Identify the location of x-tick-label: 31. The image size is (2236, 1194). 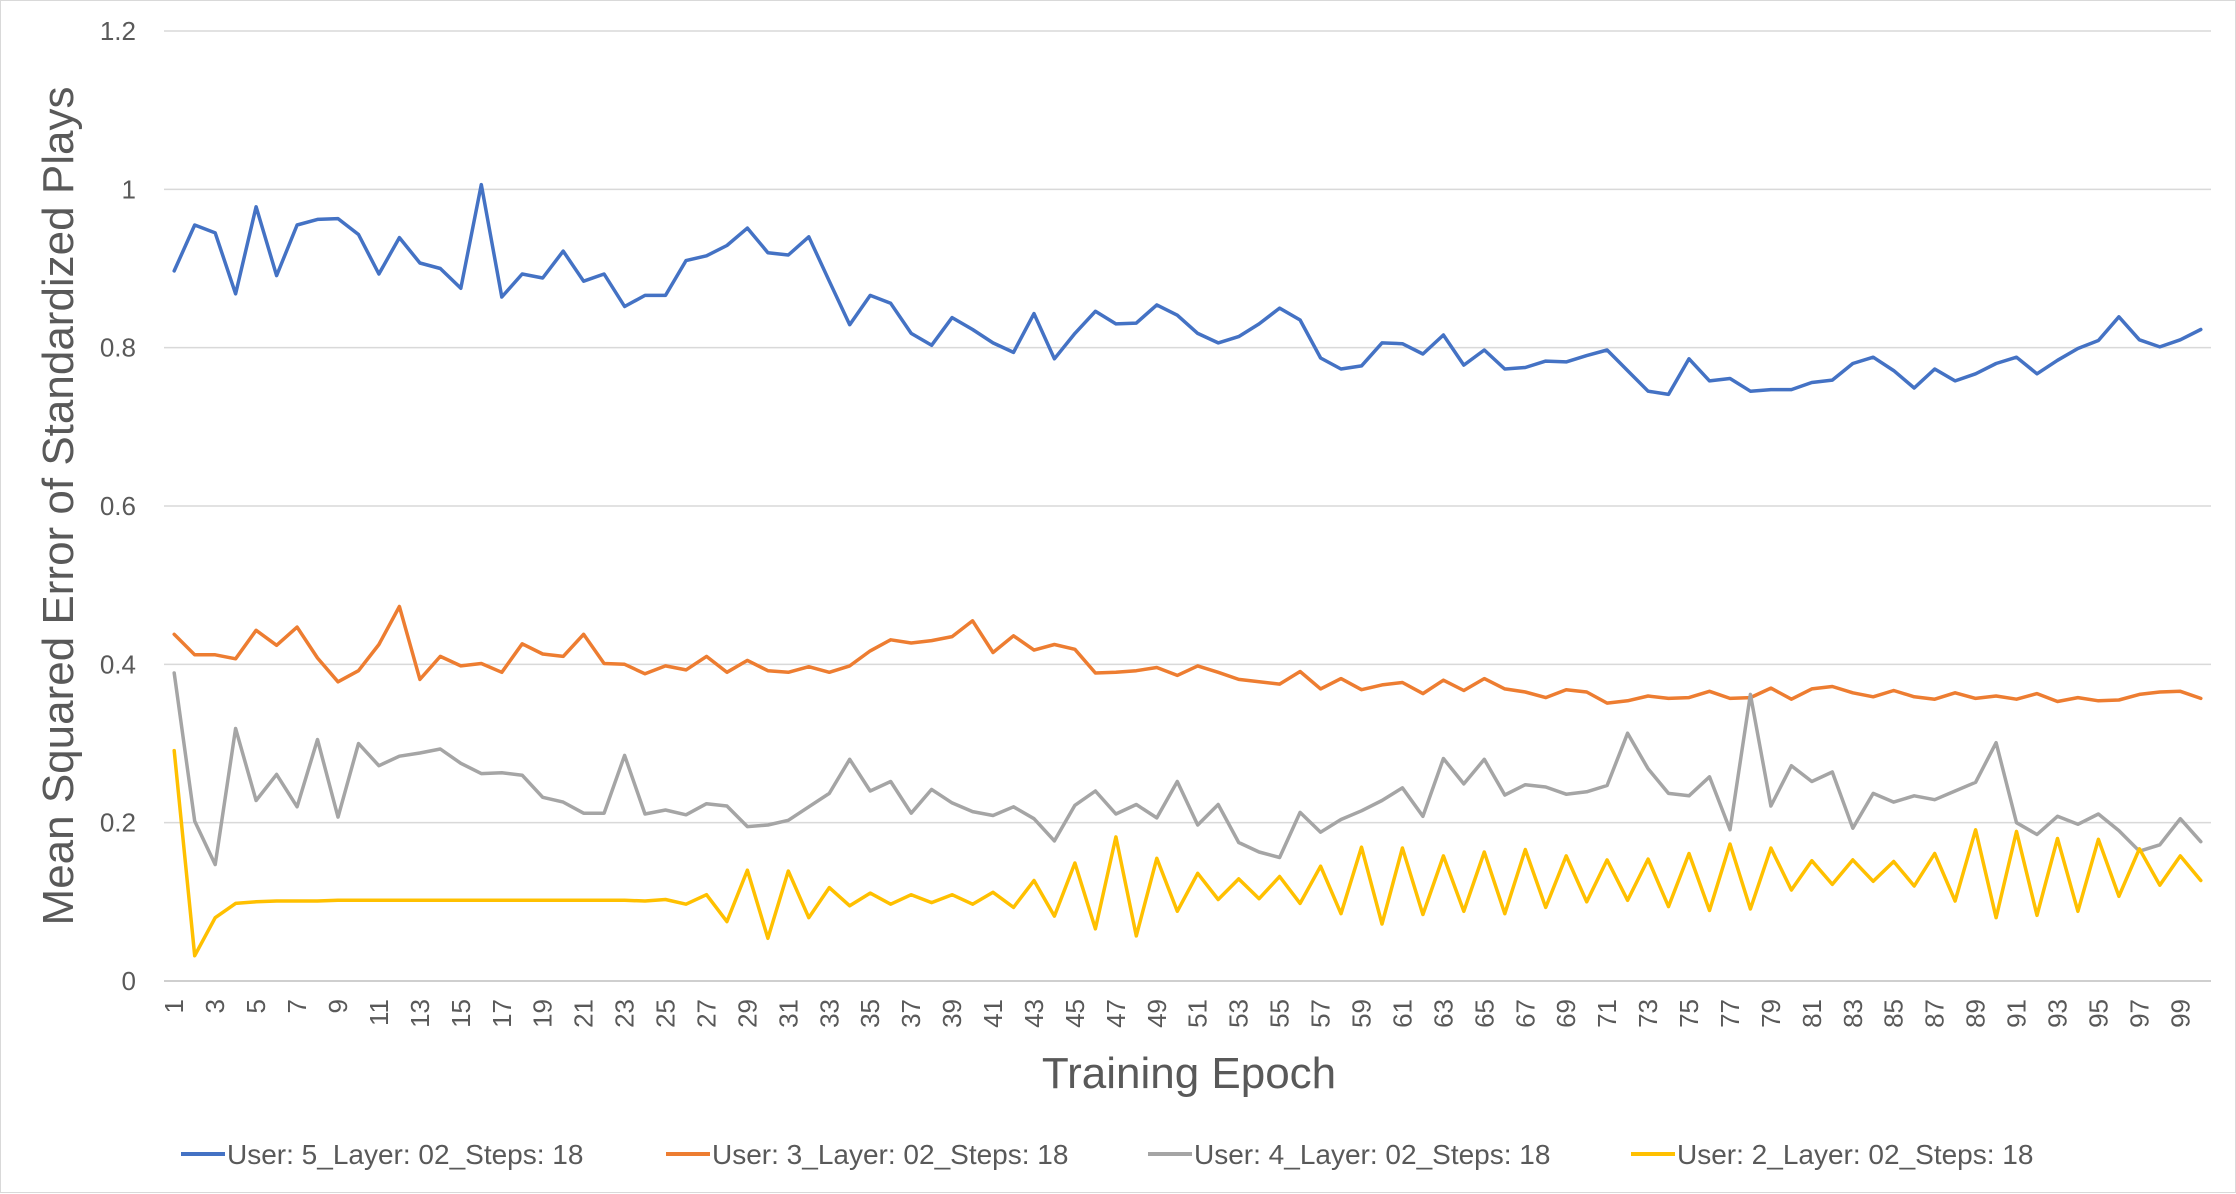
(788, 1013).